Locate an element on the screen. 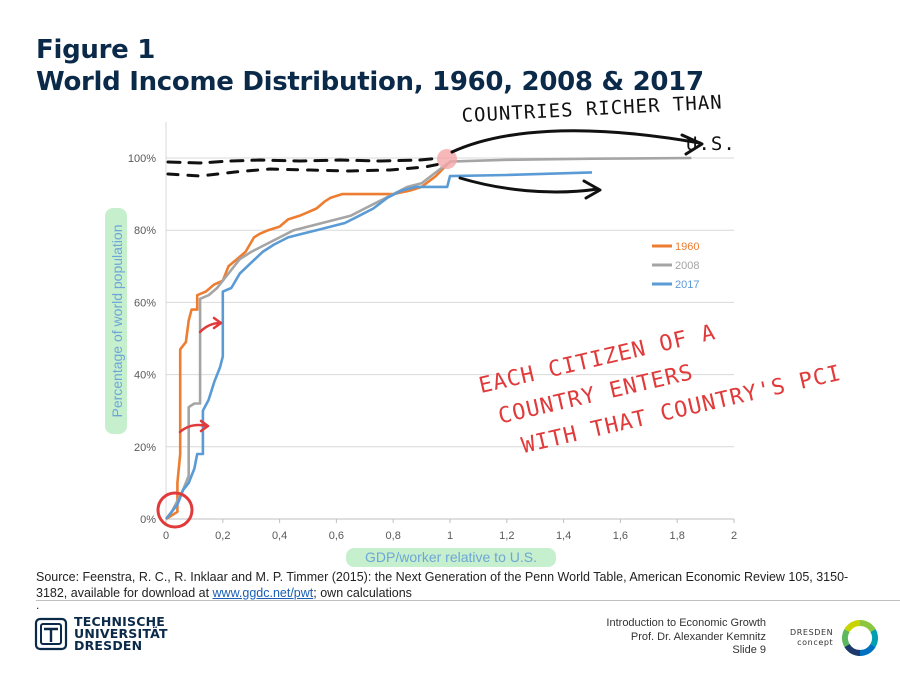  x-axis-label: GDP/worker relative to U.S. is located at coordinates (451, 557).